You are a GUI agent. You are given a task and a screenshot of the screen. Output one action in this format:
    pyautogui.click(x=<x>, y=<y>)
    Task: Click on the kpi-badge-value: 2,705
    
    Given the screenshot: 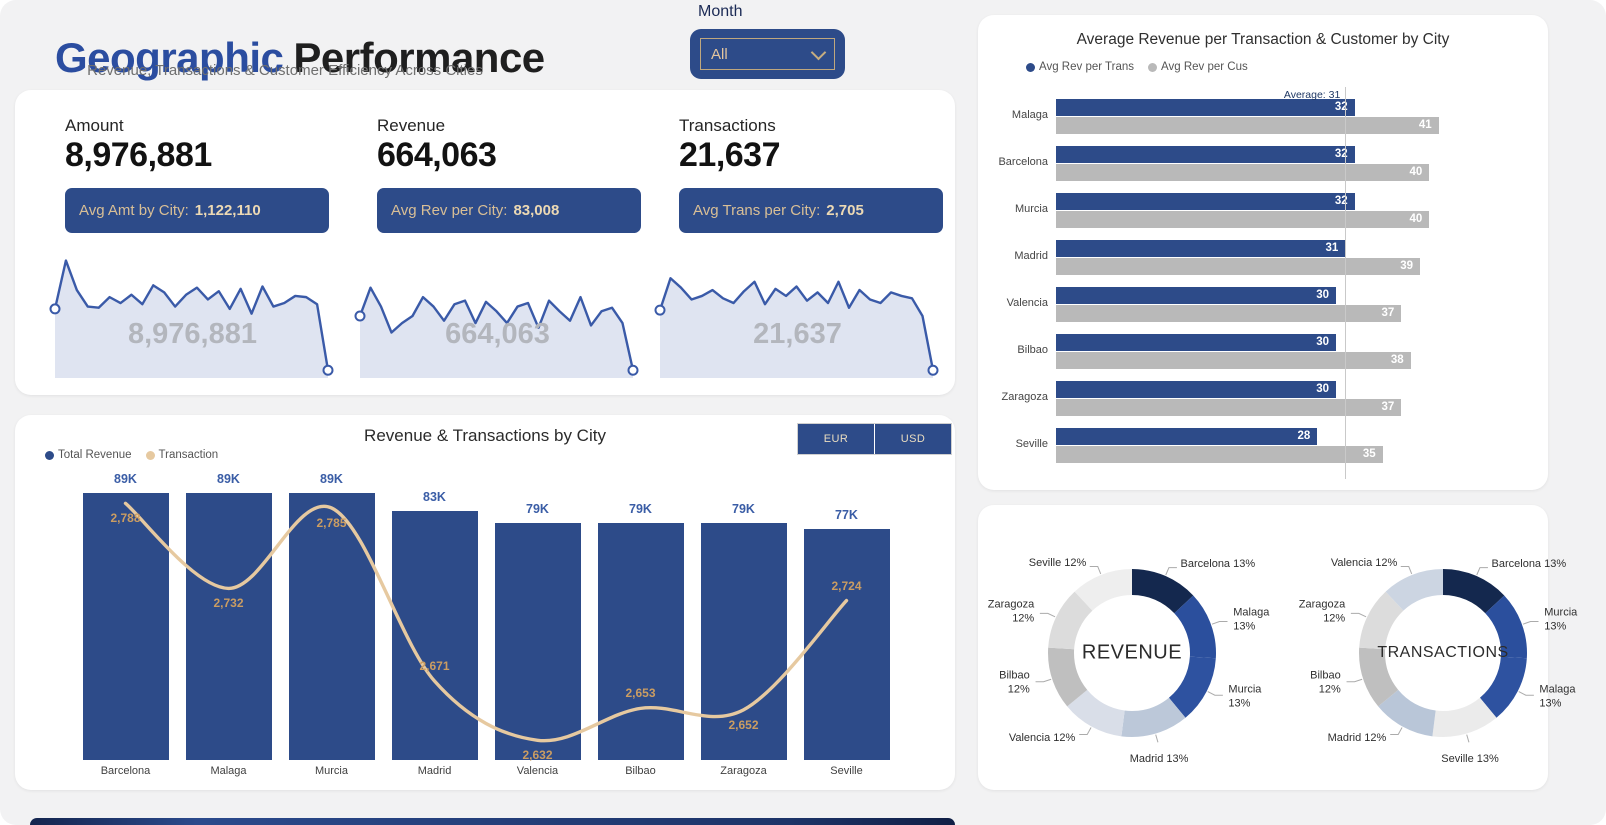 What is the action you would take?
    pyautogui.click(x=845, y=210)
    